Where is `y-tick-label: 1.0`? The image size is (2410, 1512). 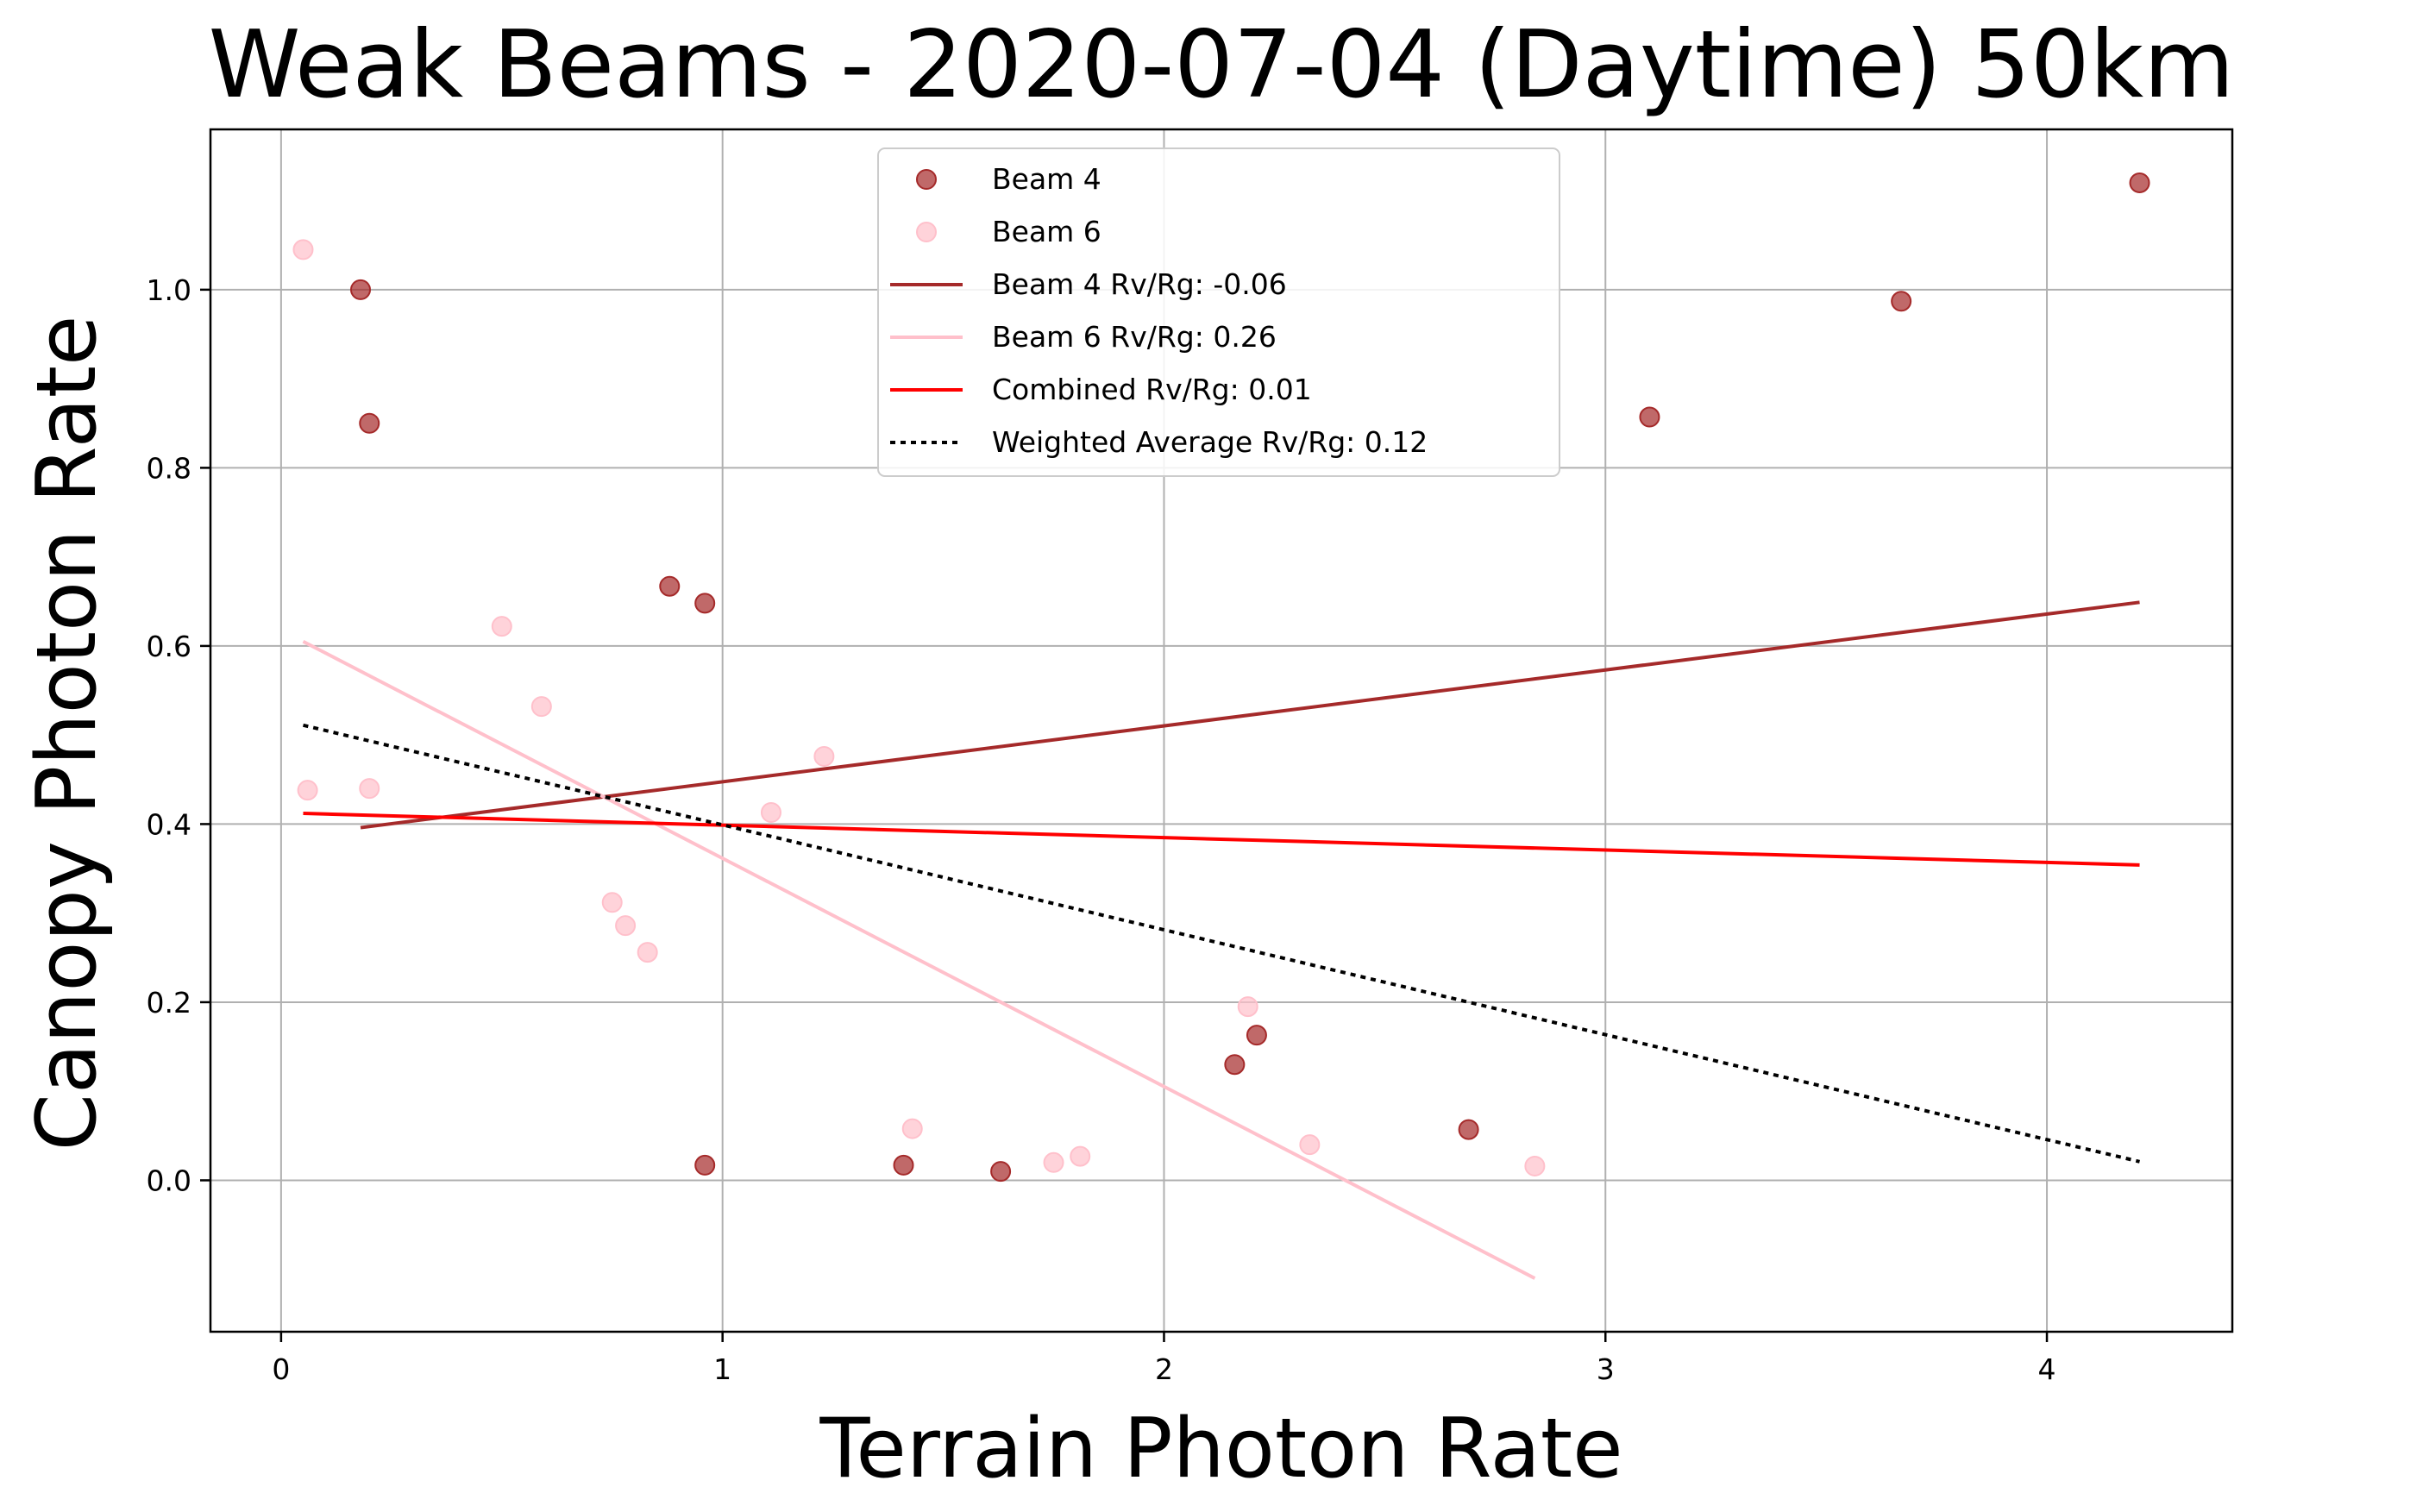
y-tick-label: 1.0 is located at coordinates (169, 290).